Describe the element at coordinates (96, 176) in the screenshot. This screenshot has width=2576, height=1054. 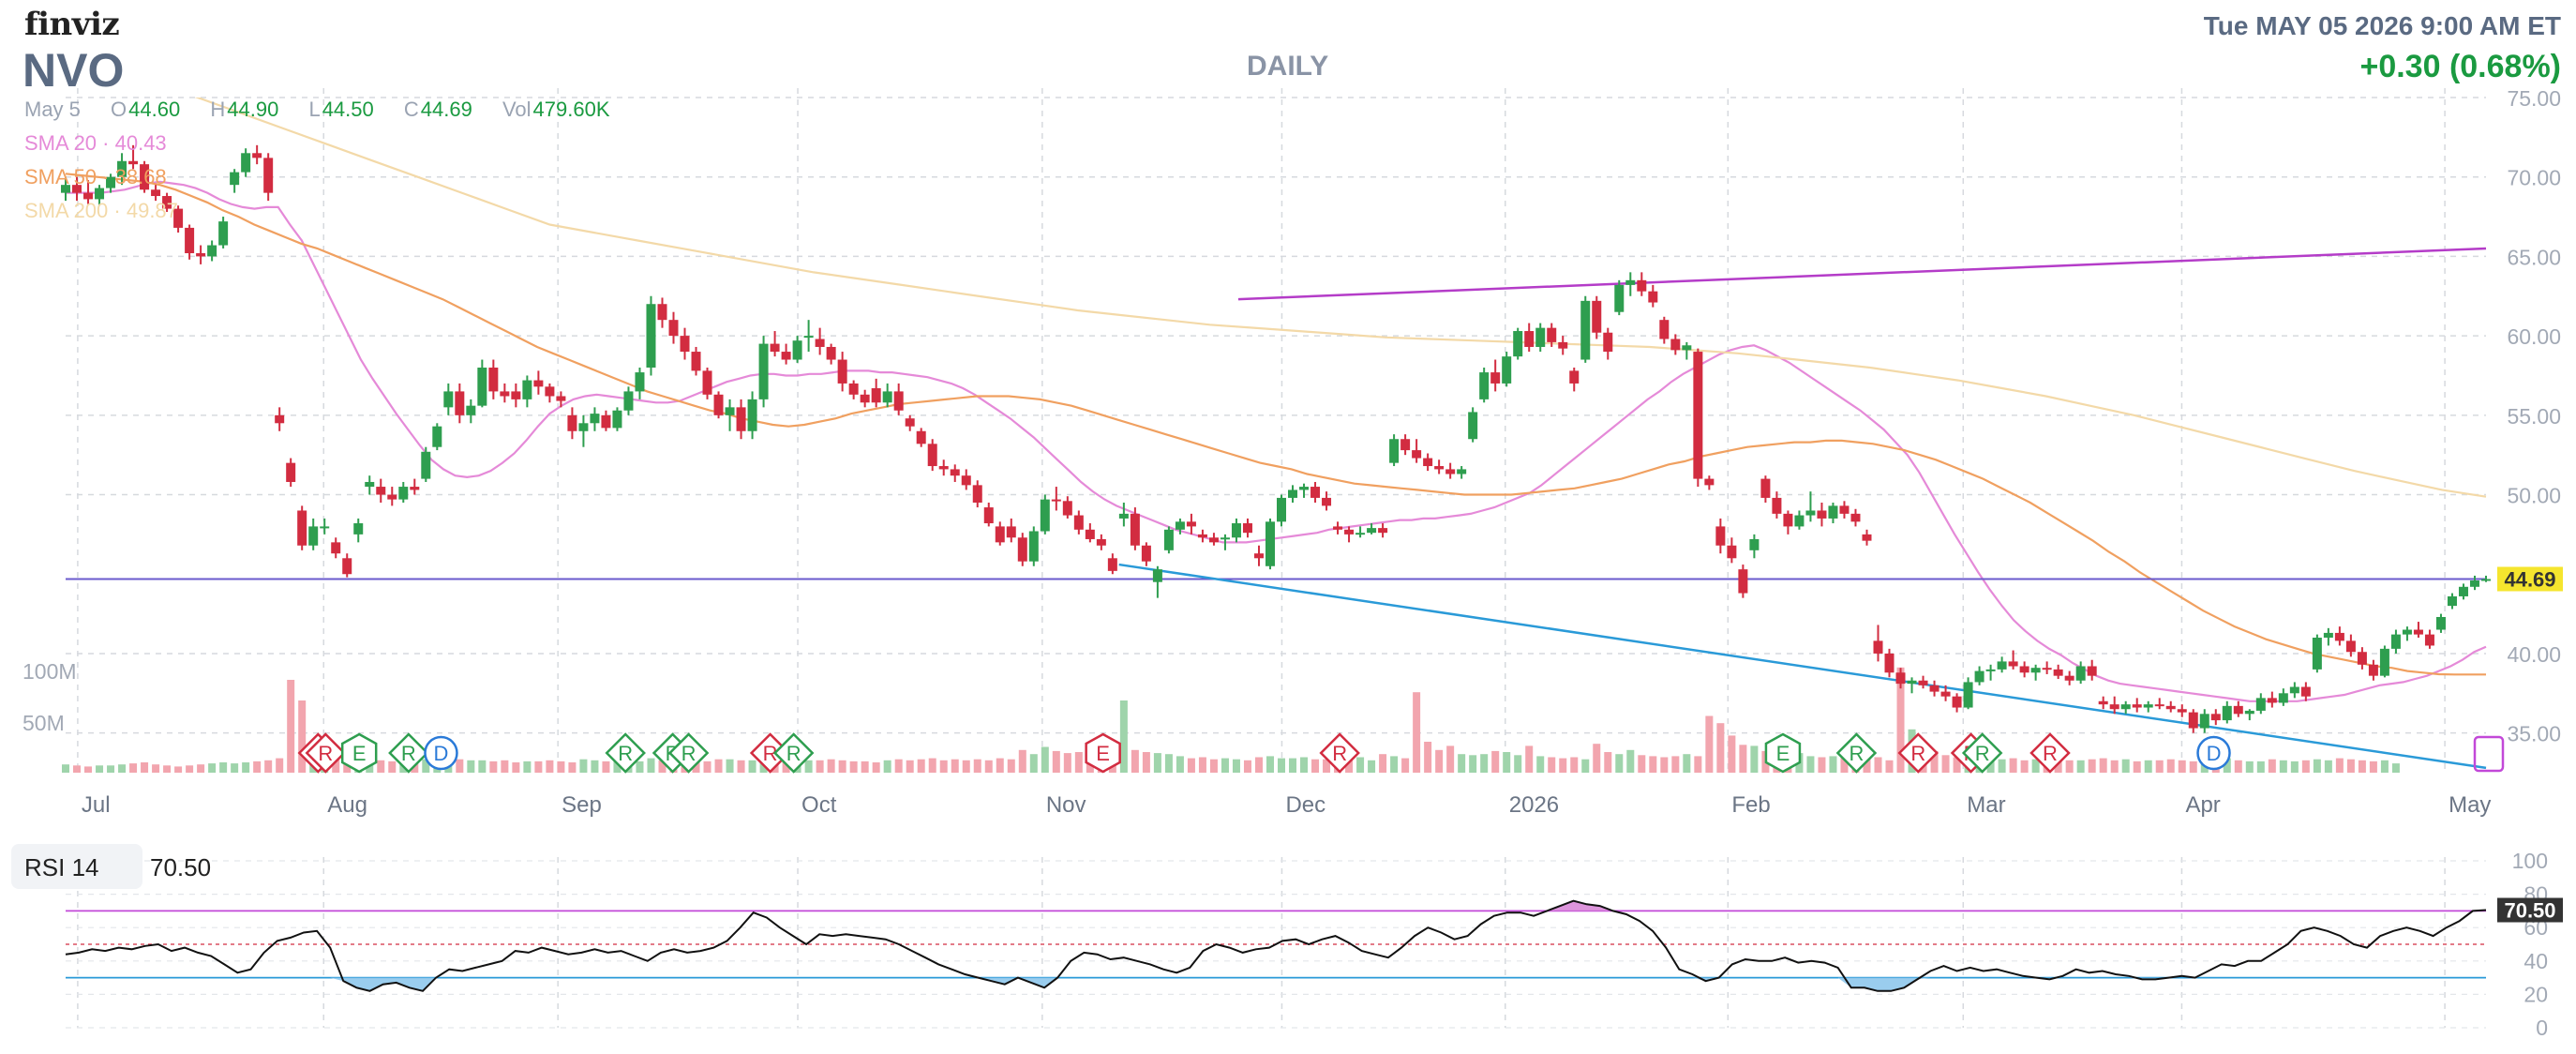
I see `sma50-legend: SMA 50 · 38.68` at that location.